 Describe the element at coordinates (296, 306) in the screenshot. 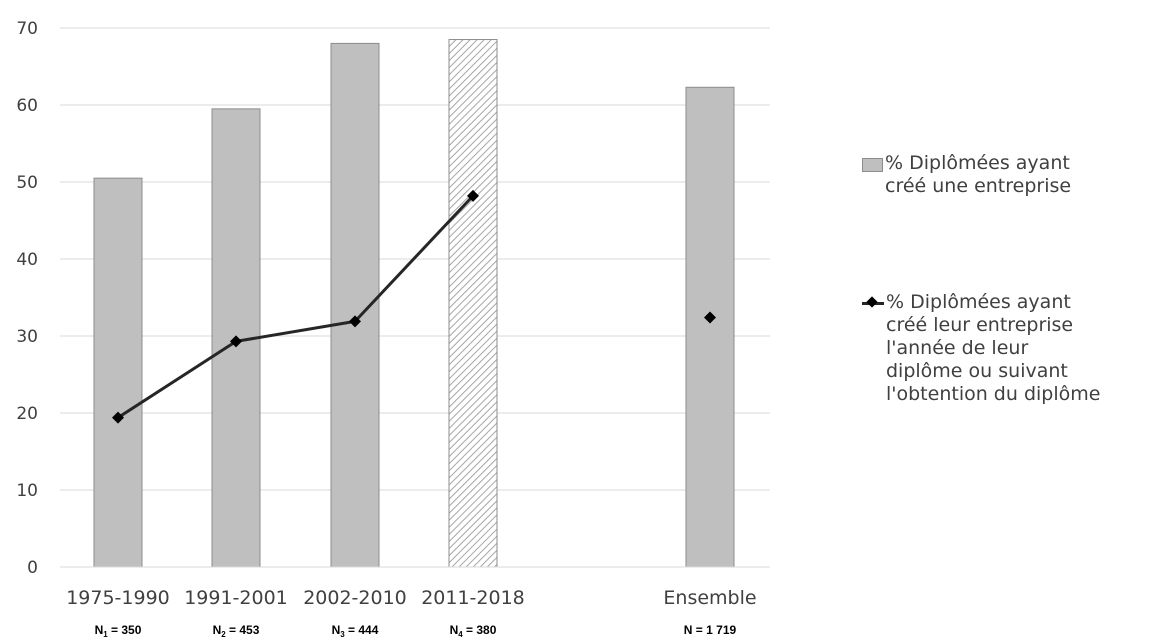

I see `series-line` at that location.